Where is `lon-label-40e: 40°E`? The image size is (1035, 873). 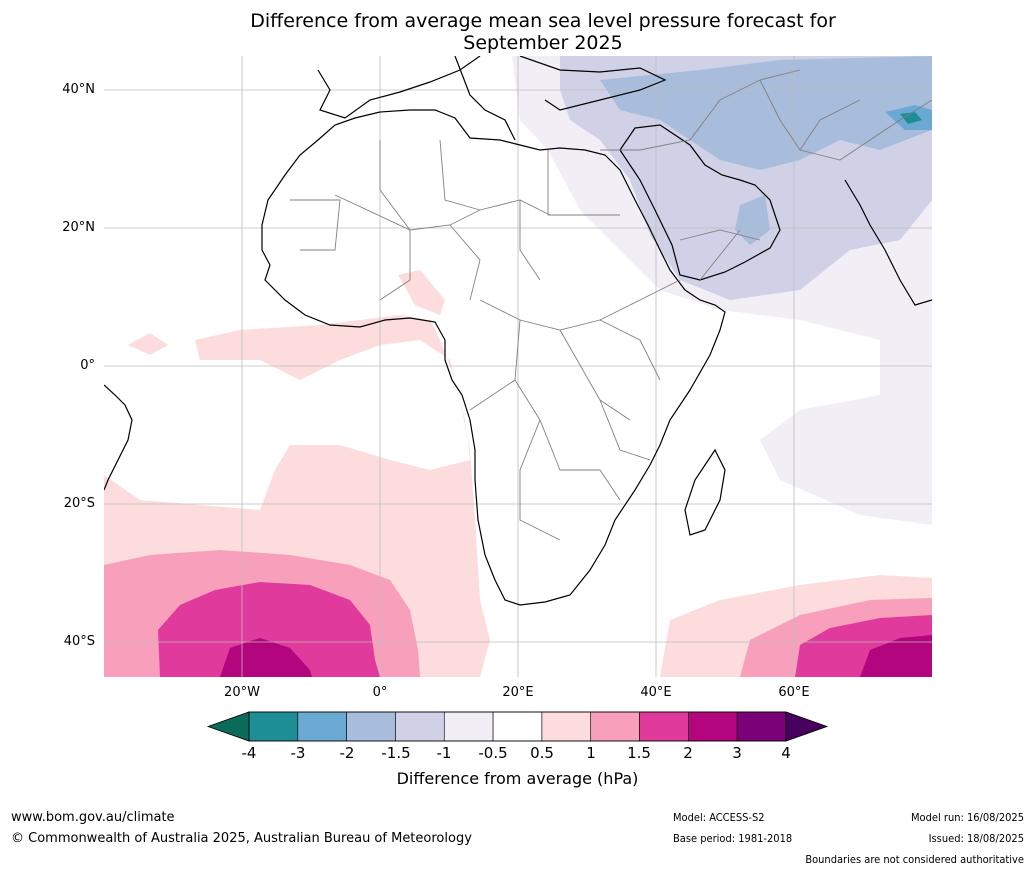
lon-label-40e: 40°E is located at coordinates (656, 692).